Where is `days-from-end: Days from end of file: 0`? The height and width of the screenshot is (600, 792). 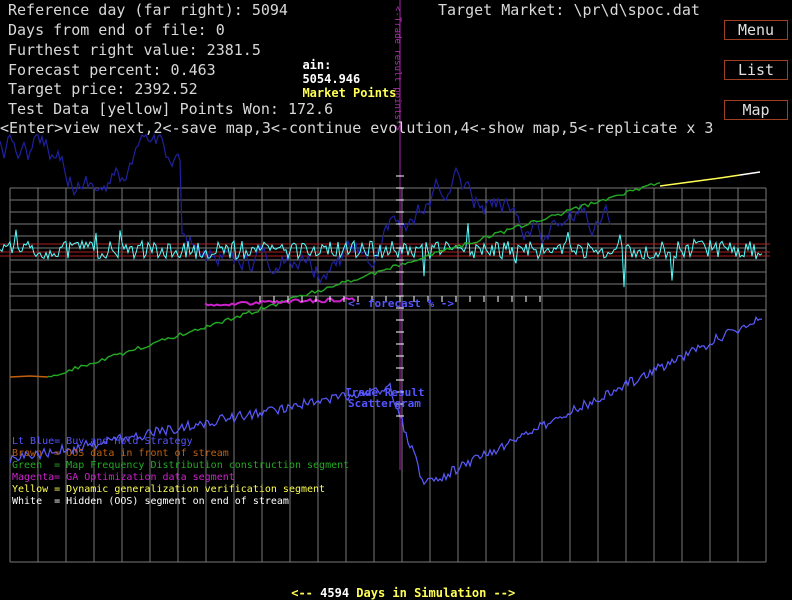 days-from-end: Days from end of file: 0 is located at coordinates (116, 30).